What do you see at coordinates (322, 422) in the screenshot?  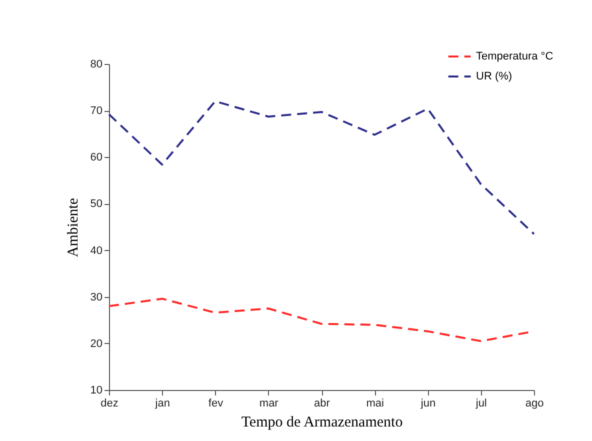 I see `x-axis-title: Tempo de Armazenamento` at bounding box center [322, 422].